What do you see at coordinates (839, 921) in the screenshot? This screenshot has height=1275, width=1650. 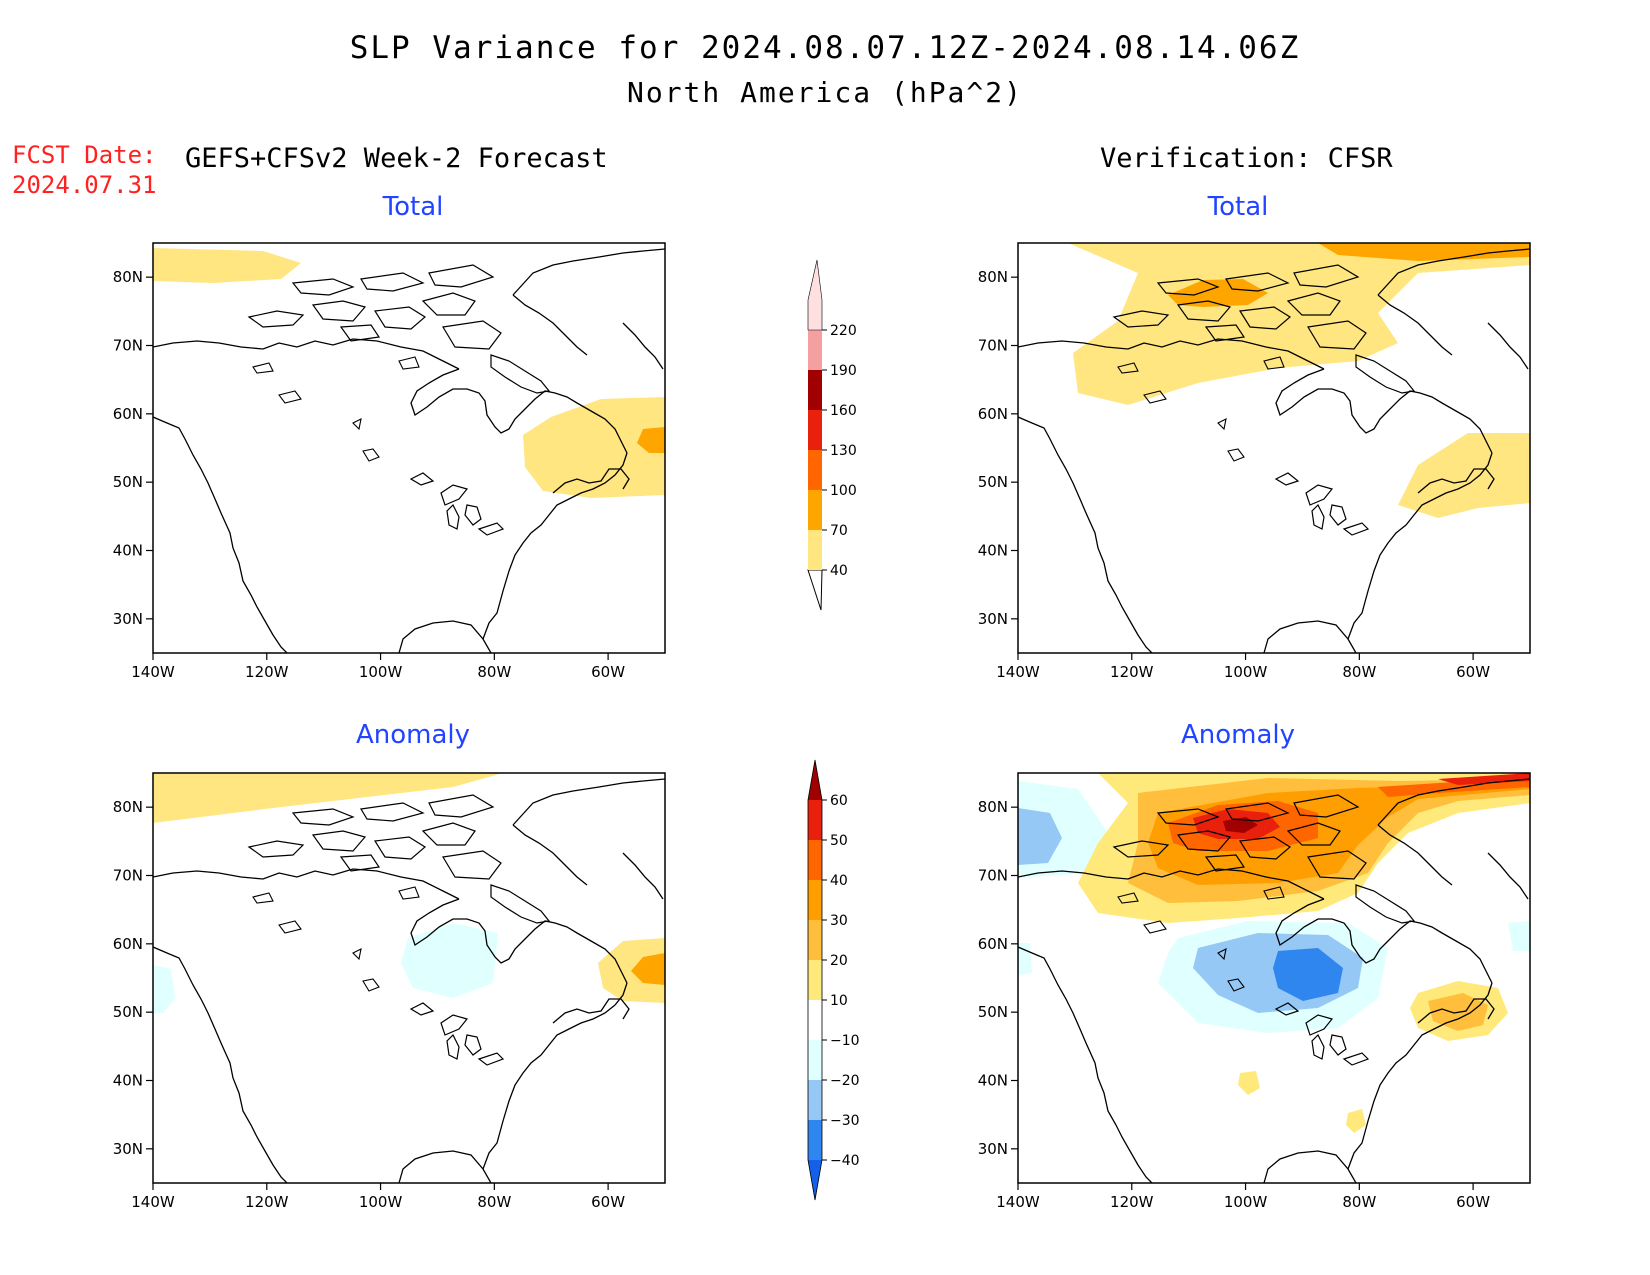 I see `colorbar-anomaly-label: 30` at bounding box center [839, 921].